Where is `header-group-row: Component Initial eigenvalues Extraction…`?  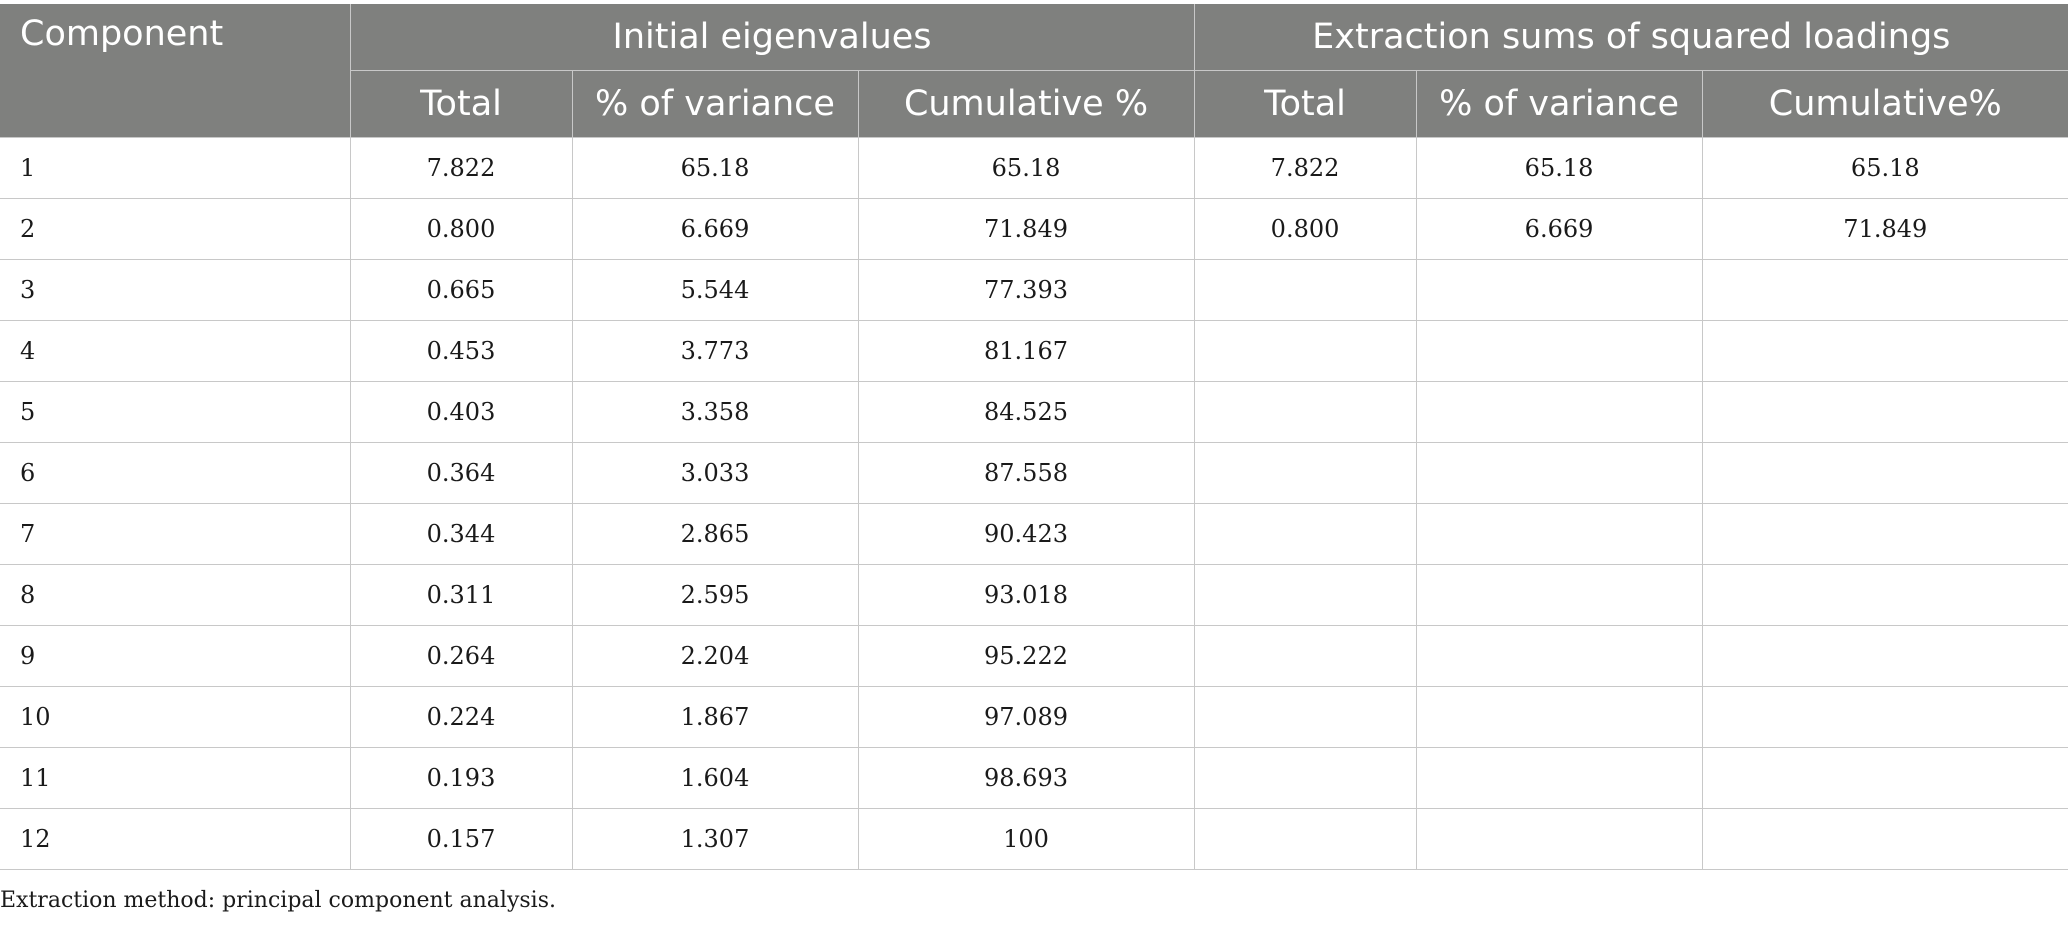 header-group-row: Component Initial eigenvalues Extraction… is located at coordinates (1034, 71).